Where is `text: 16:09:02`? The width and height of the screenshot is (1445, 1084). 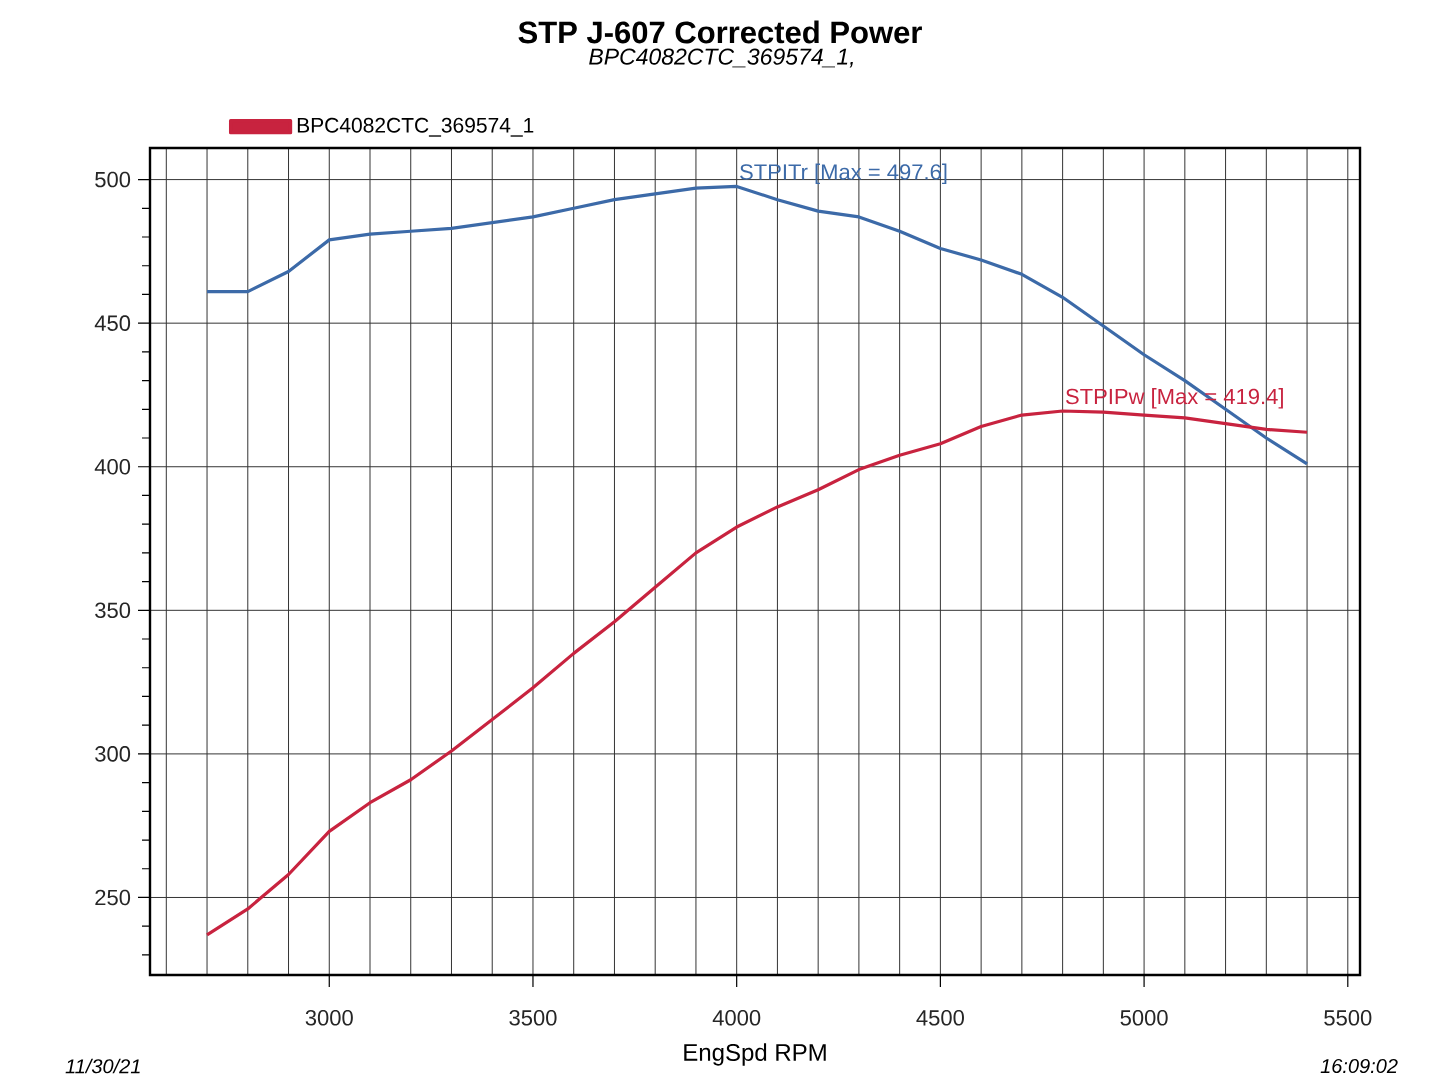 text: 16:09:02 is located at coordinates (1359, 1066).